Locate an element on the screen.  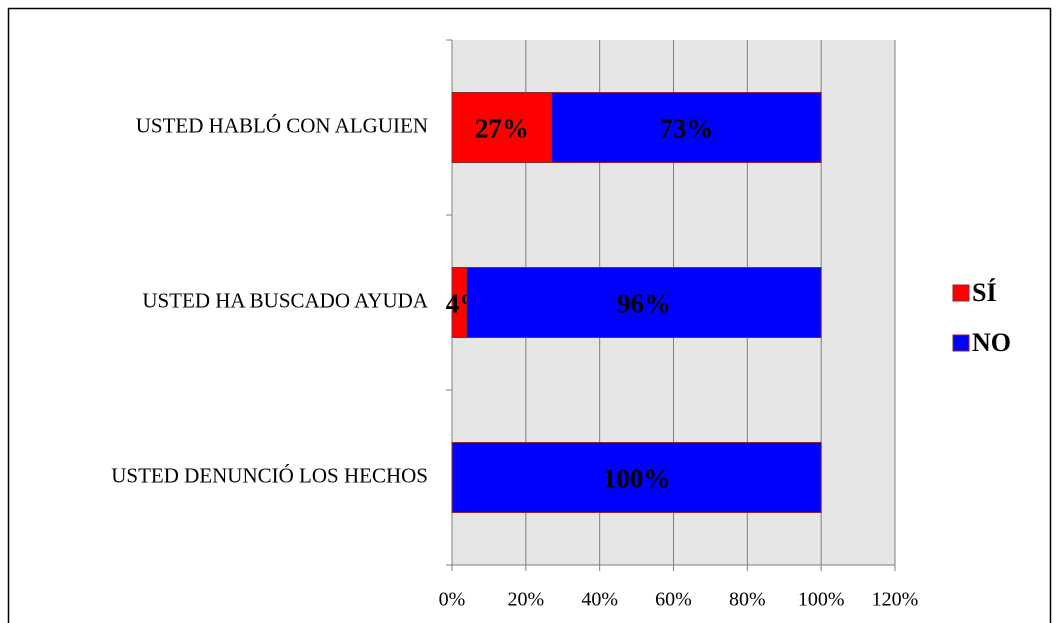
value-label: 100% is located at coordinates (637, 479).